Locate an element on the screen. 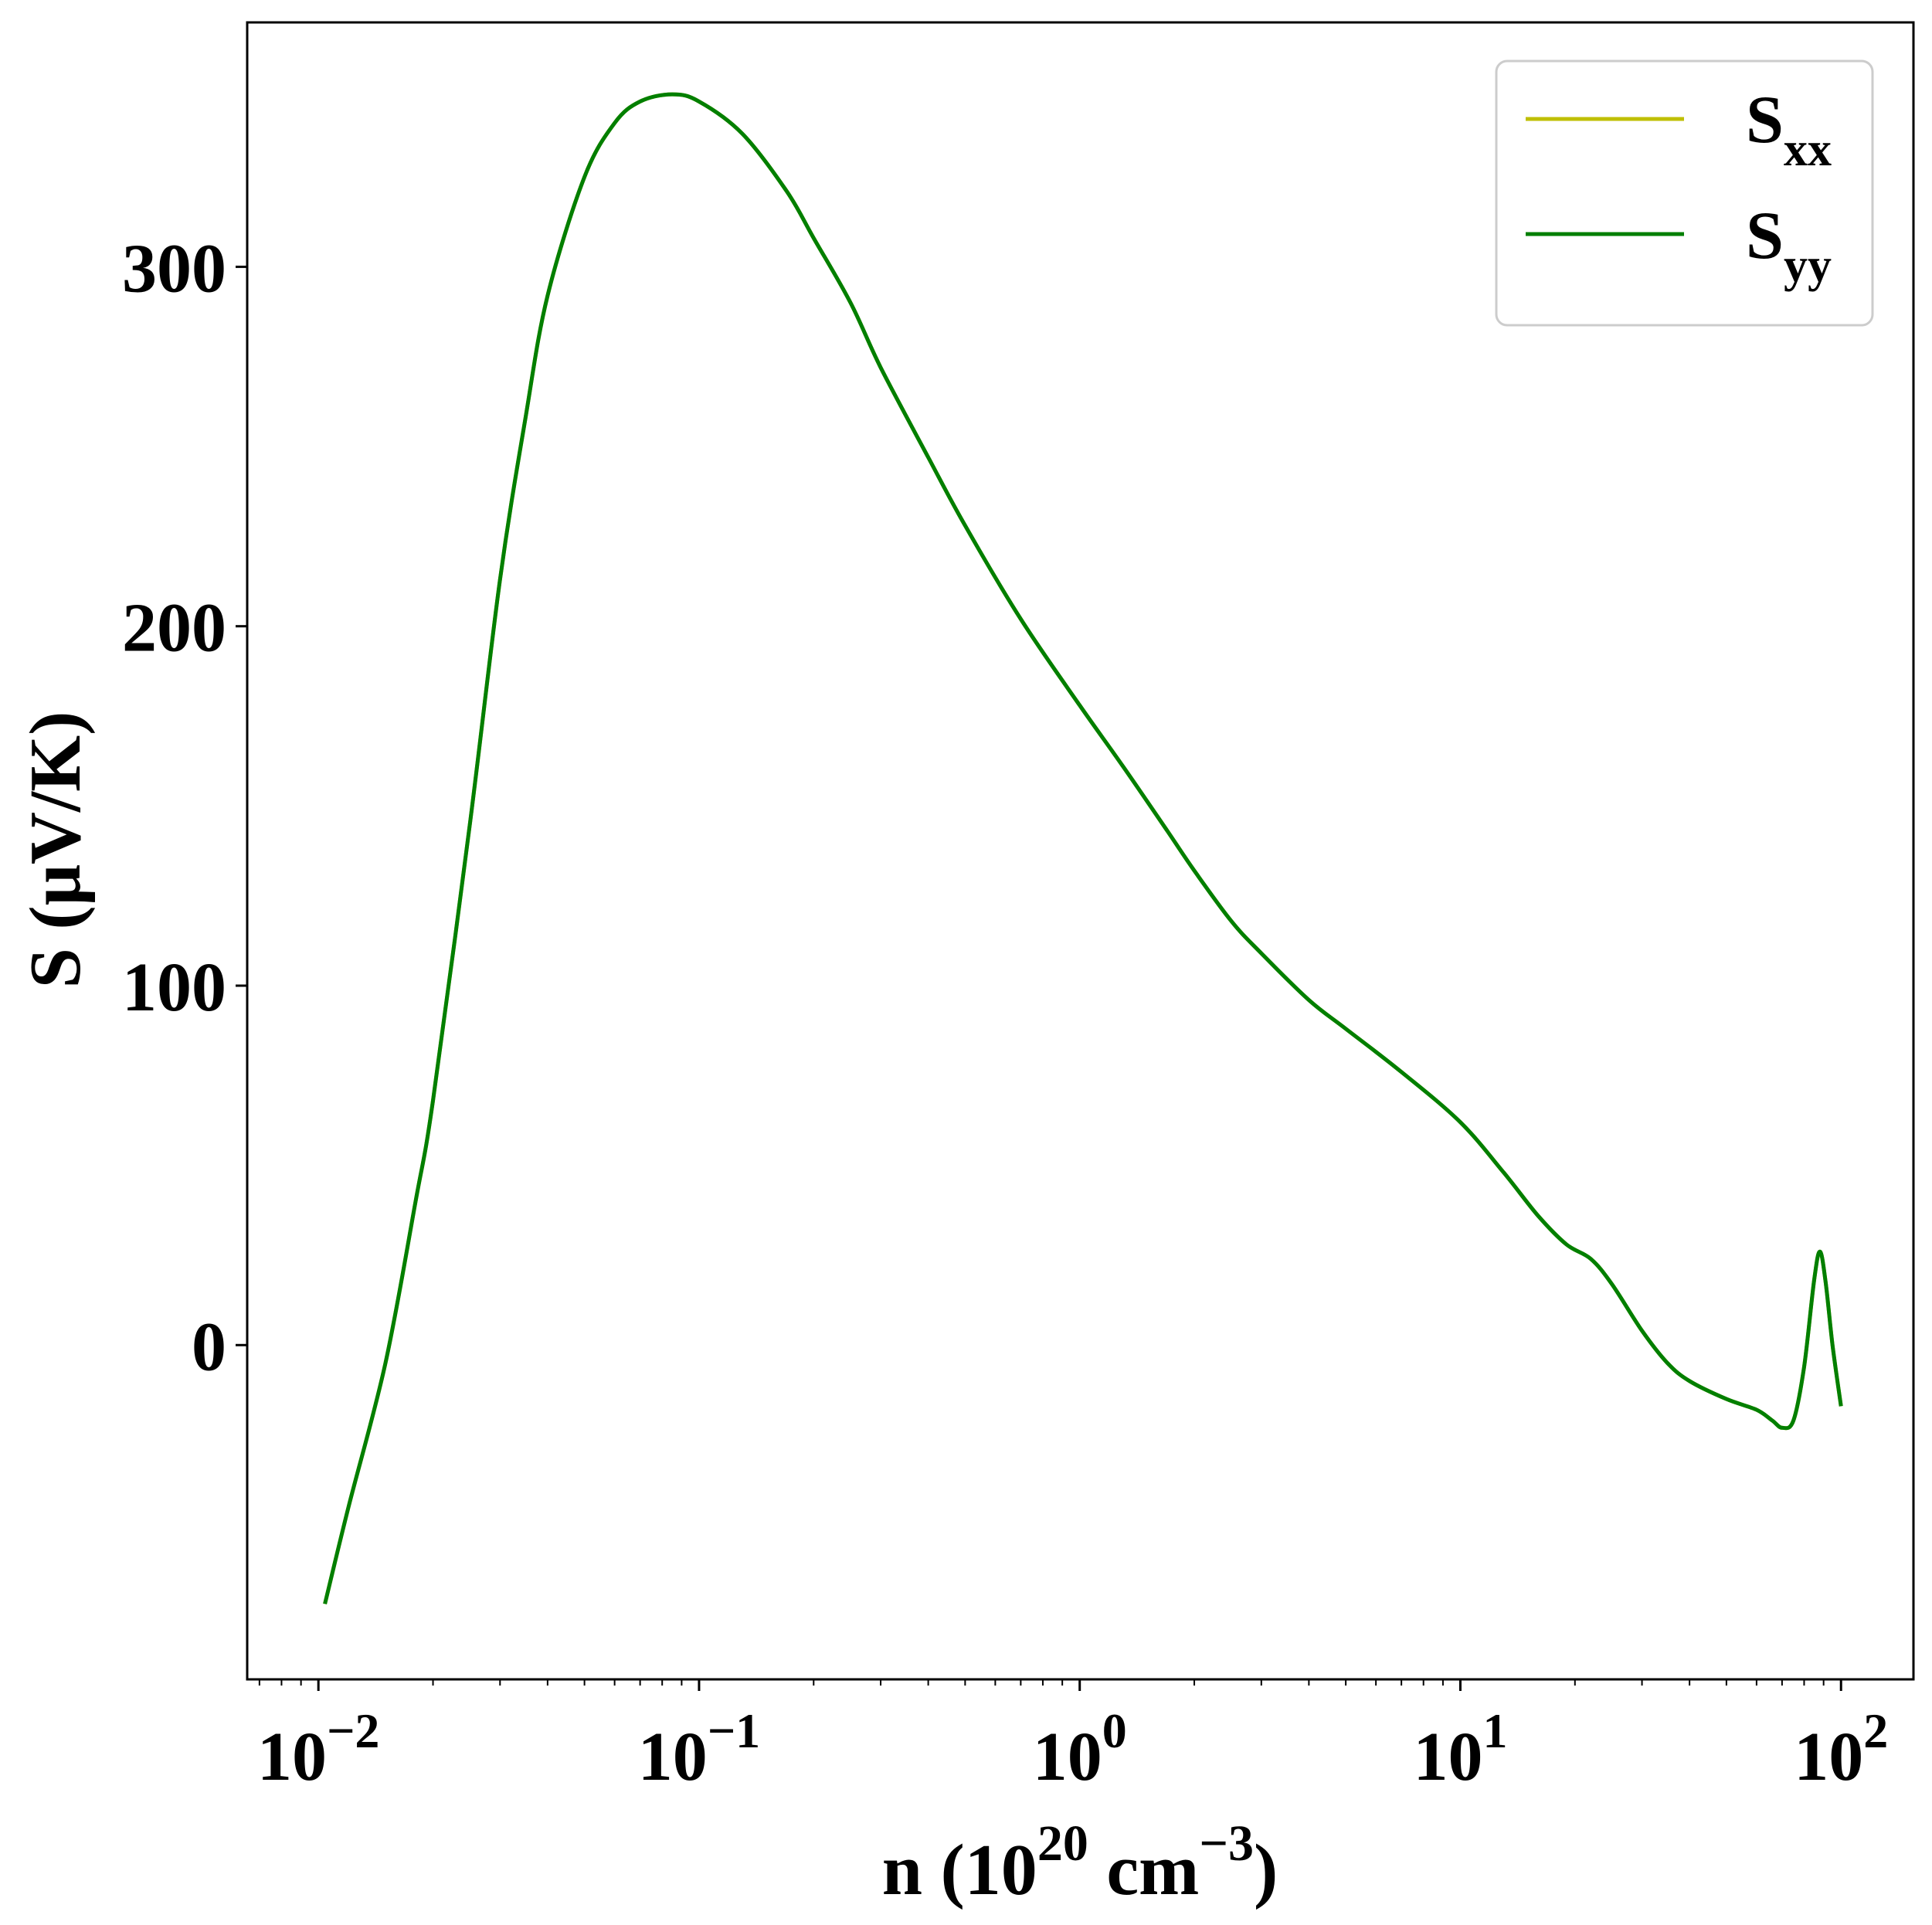 The width and height of the screenshot is (1932, 1925). y-tick-label: 200 is located at coordinates (174, 628).